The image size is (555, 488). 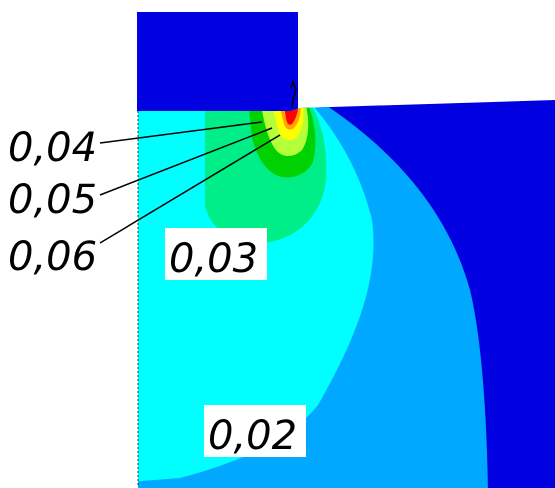 I want to click on contour-label-4: 0,03, so click(x=213, y=259).